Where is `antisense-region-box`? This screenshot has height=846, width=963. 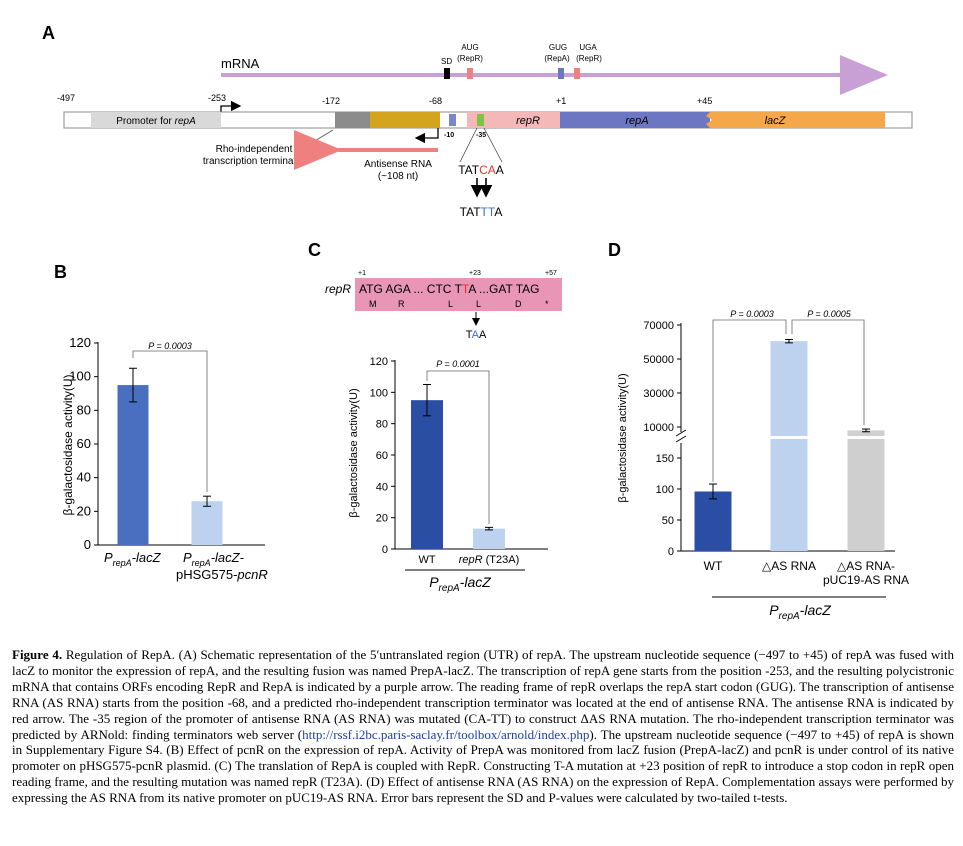
antisense-region-box is located at coordinates (405, 120).